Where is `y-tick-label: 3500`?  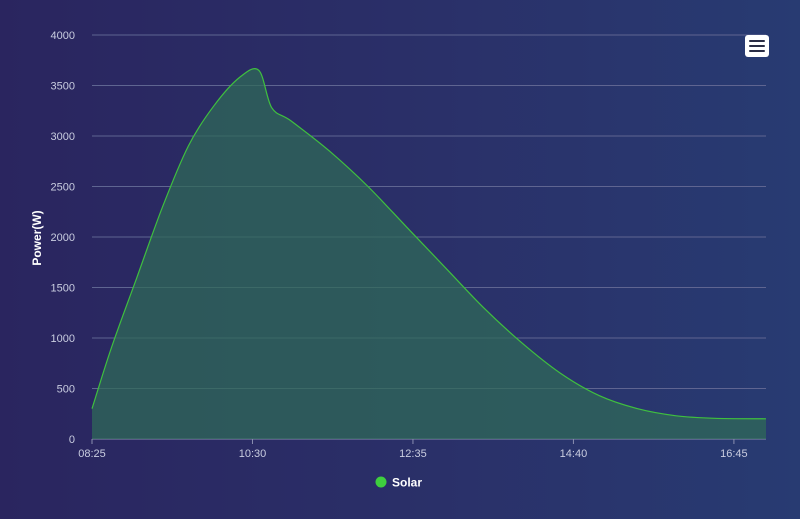
y-tick-label: 3500 is located at coordinates (63, 87).